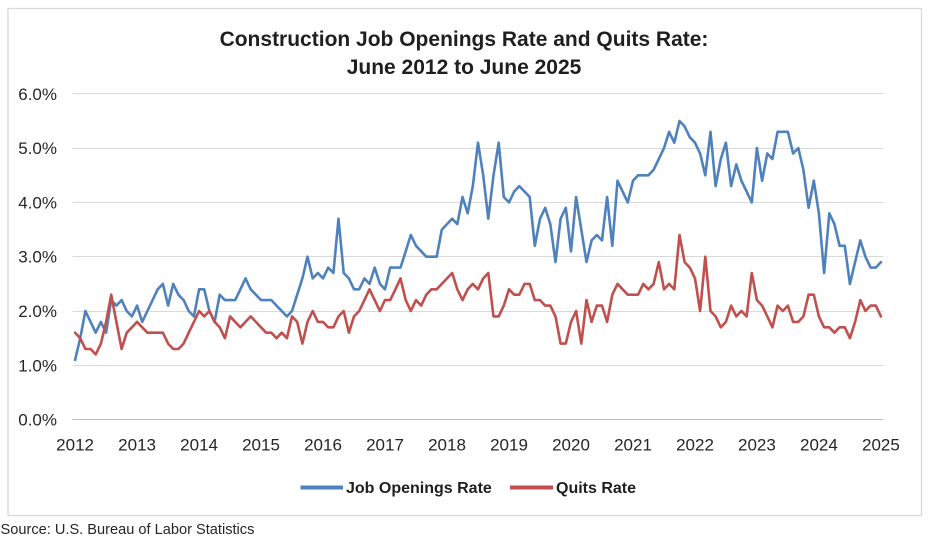  Describe the element at coordinates (419, 488) in the screenshot. I see `svg-text: Job Openings Rate` at that location.